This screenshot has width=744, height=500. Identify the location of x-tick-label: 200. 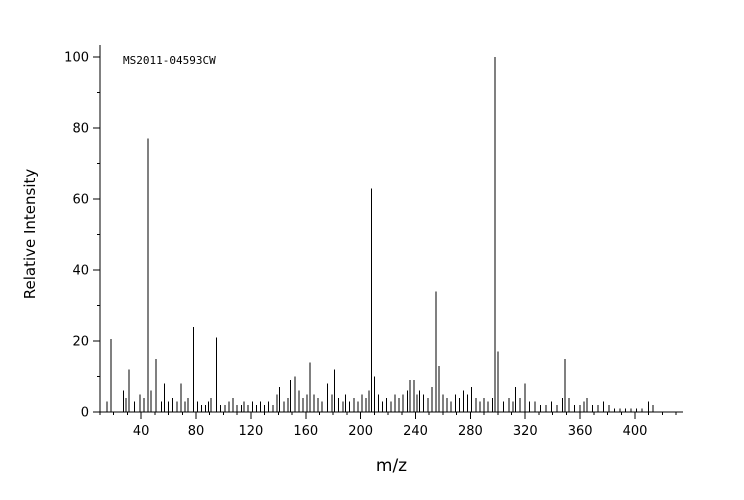
(360, 431).